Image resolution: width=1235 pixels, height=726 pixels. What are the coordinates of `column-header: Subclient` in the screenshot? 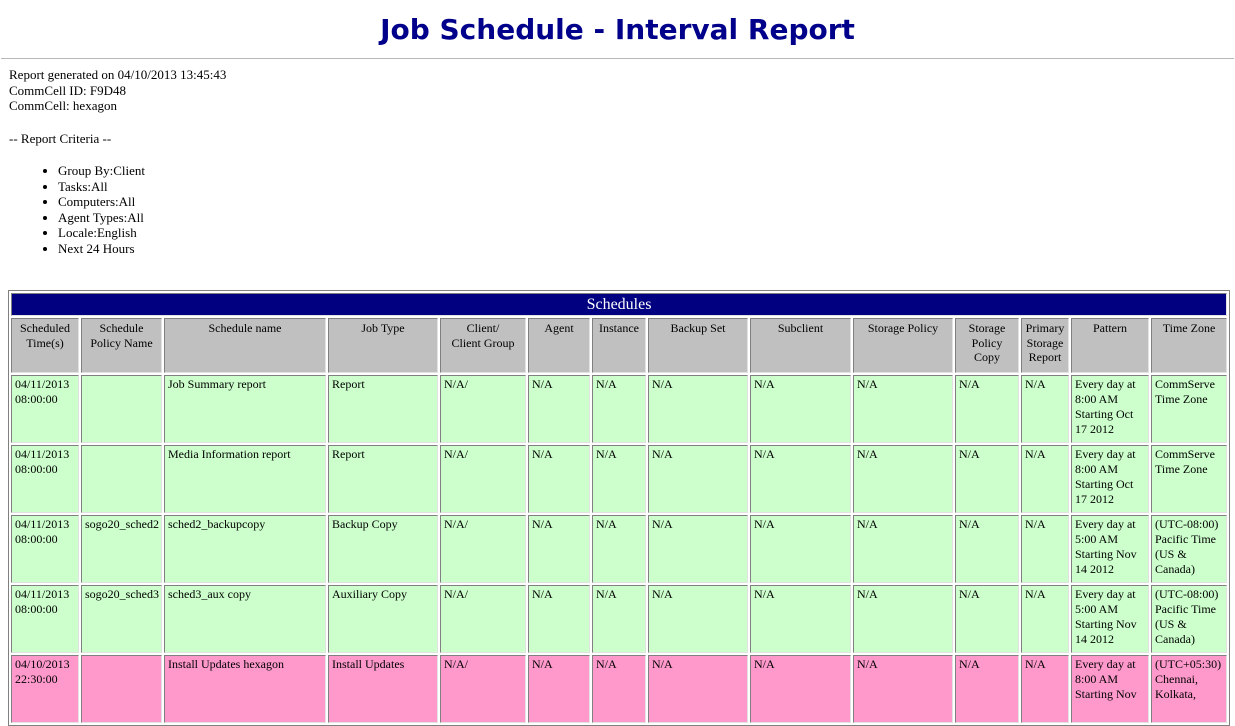 It's located at (800, 345).